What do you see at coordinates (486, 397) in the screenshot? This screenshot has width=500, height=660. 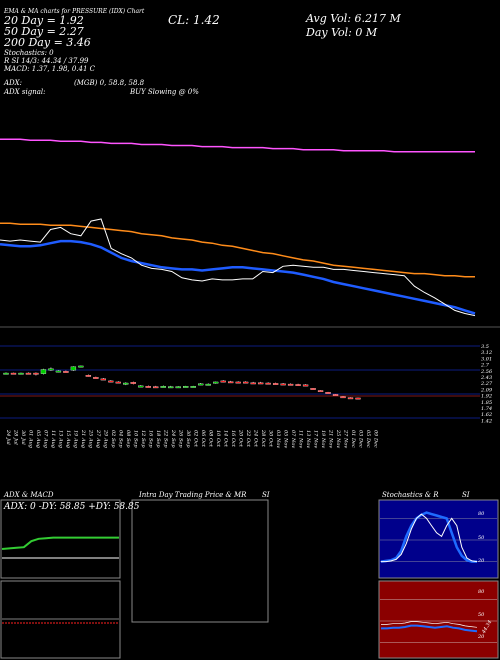 I see `price-label: 1.92` at bounding box center [486, 397].